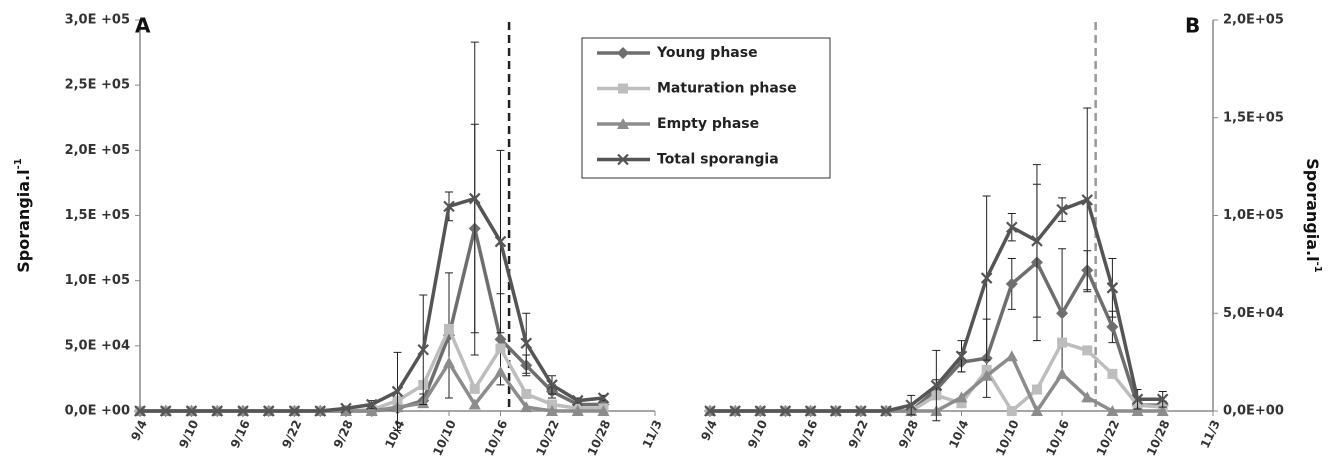 This screenshot has height=459, width=1334. I want to click on y-tick-label: 5,0E+04, so click(1253, 313).